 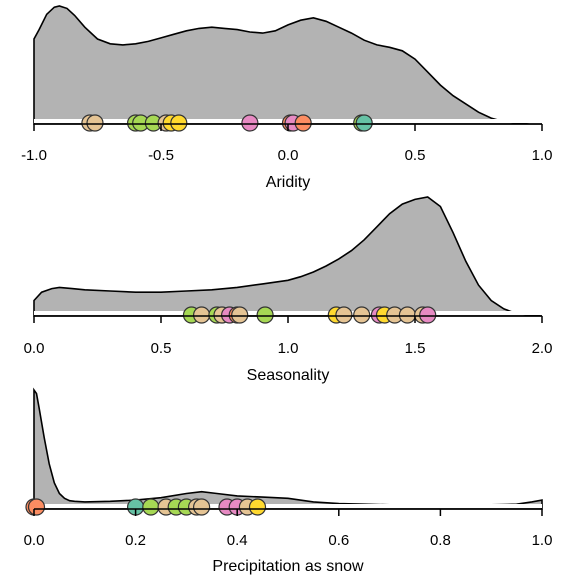 What do you see at coordinates (237, 540) in the screenshot?
I see `snow-tick-label: 0.4` at bounding box center [237, 540].